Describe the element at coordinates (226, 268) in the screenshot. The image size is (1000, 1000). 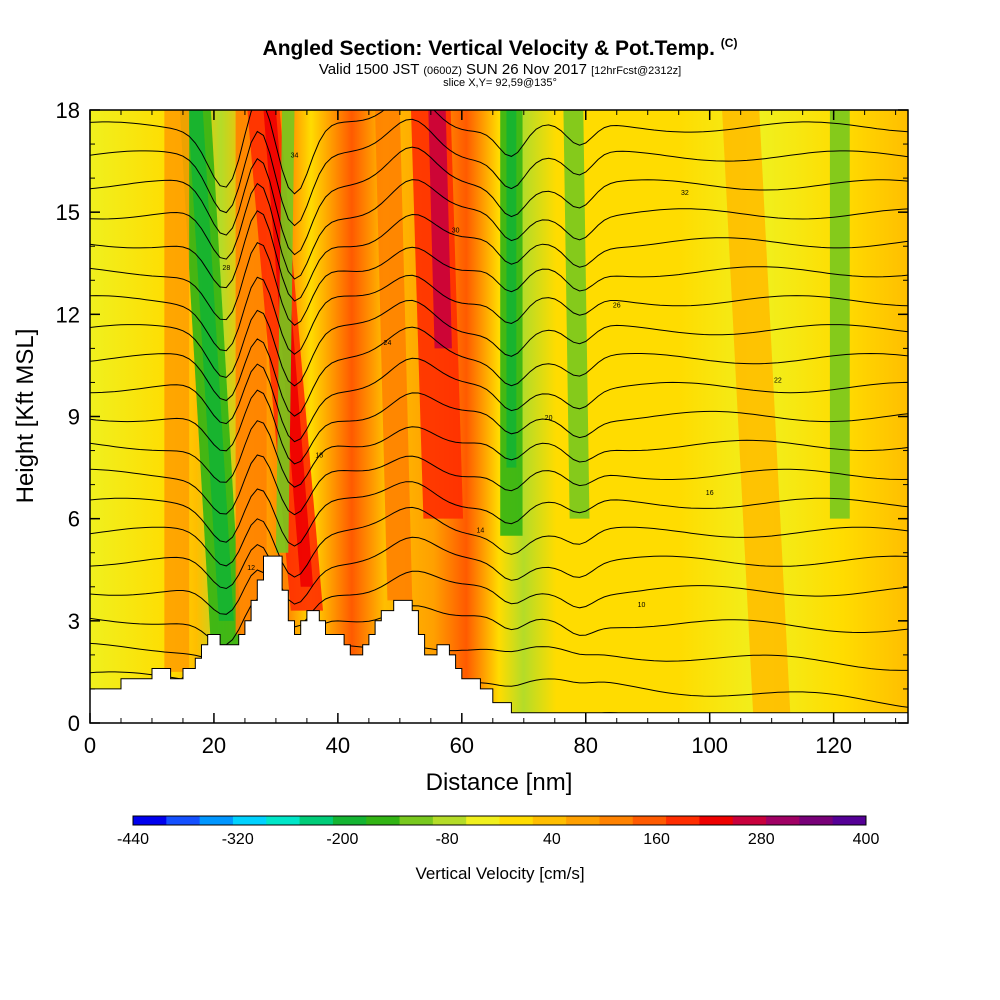
I see `contour-label: 28` at that location.